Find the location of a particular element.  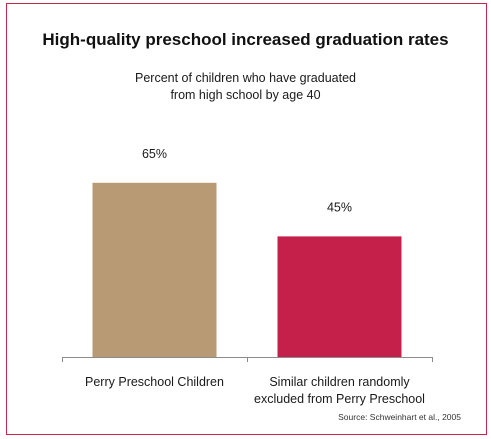

category-label-1-line-1: Perry Preschool Children is located at coordinates (154, 382).